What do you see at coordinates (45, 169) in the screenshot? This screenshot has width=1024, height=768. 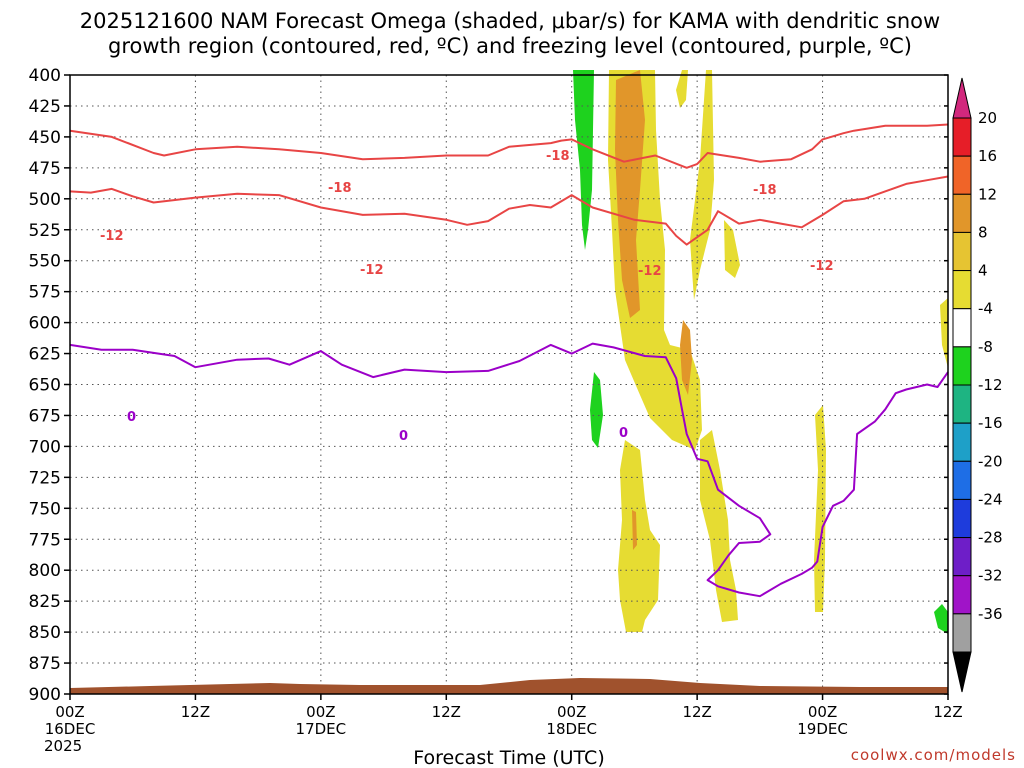 I see `y-tick-label: 475` at bounding box center [45, 169].